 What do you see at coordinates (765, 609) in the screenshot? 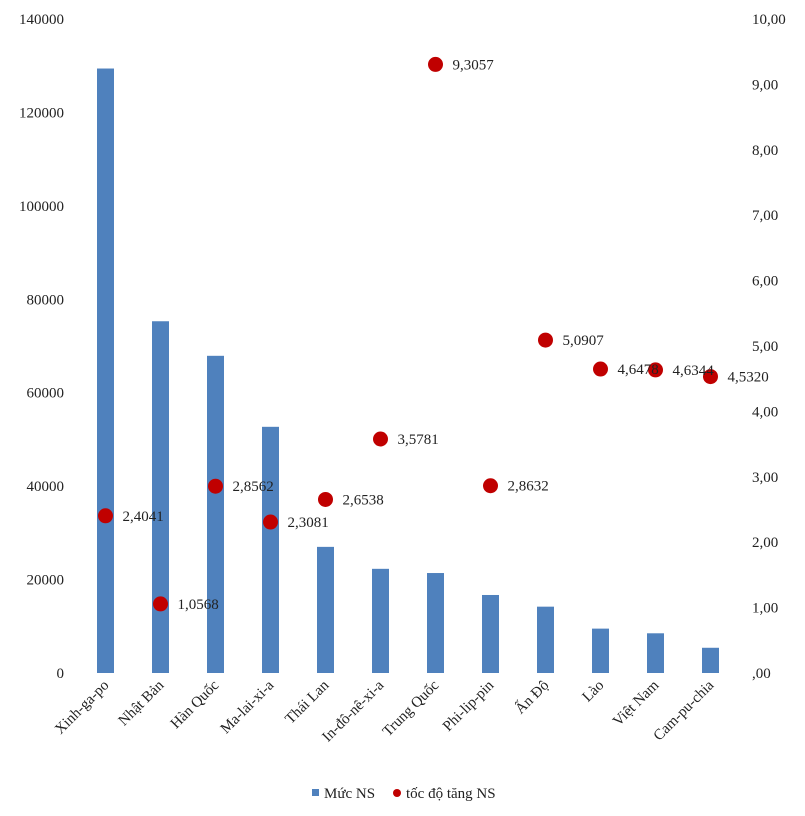
I see `right-tick-label: 1,00` at bounding box center [765, 609].